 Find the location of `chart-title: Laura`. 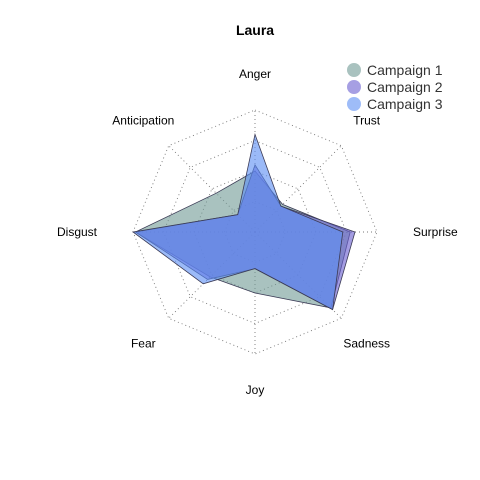

chart-title: Laura is located at coordinates (255, 30).